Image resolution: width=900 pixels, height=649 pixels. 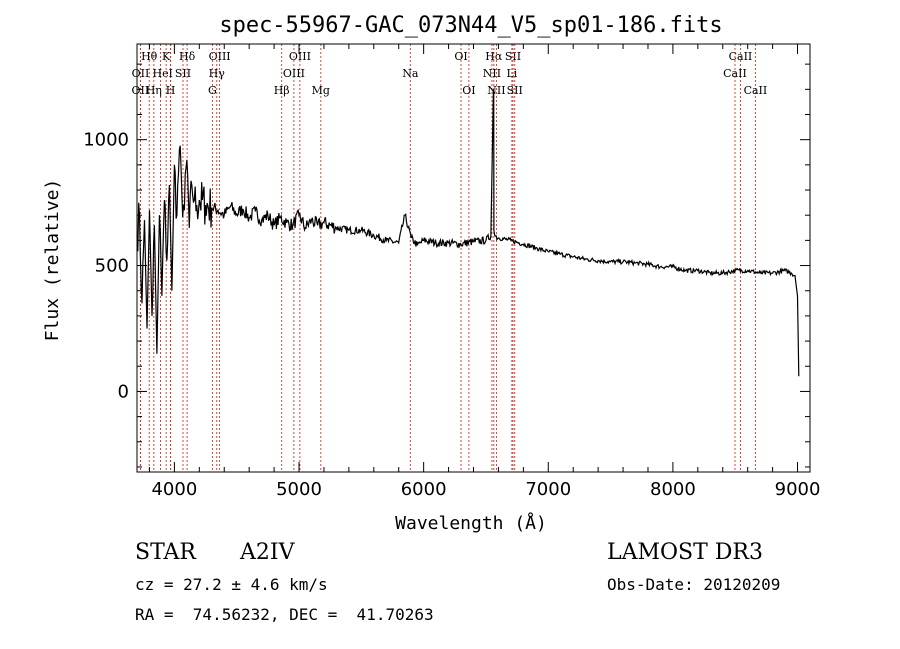 I want to click on x-tick-label: 4000, so click(x=174, y=489).